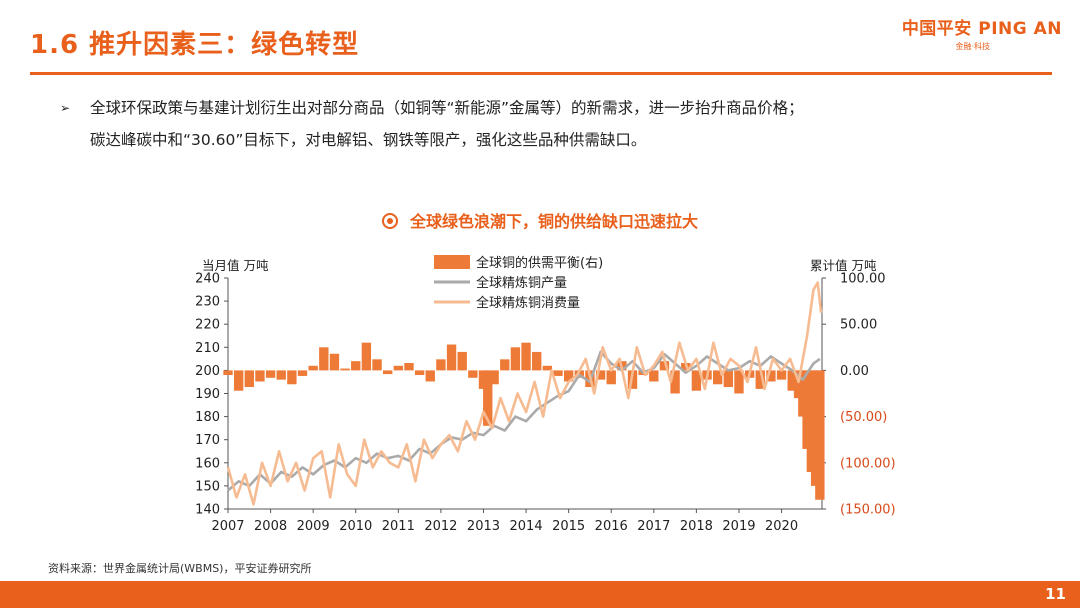 This screenshot has height=608, width=1080. I want to click on pingan-logo: 中国平安 PING AN 金融·科技, so click(982, 33).